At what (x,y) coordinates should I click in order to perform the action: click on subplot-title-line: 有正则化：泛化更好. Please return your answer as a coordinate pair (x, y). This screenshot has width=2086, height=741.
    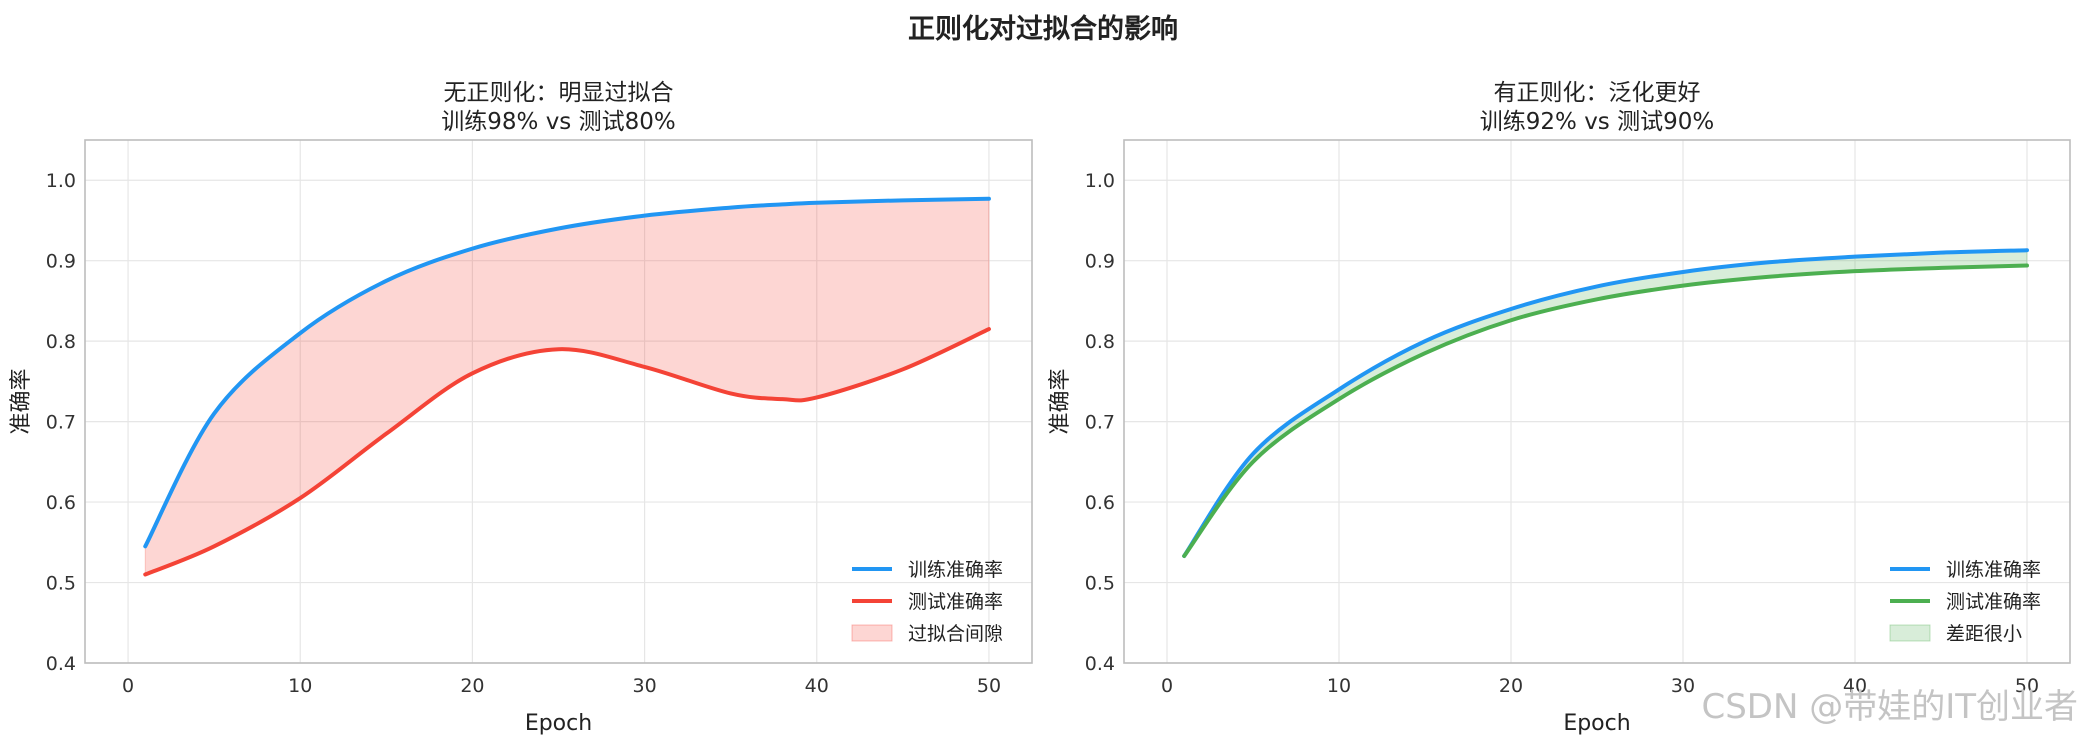
    Looking at the image, I should click on (1597, 93).